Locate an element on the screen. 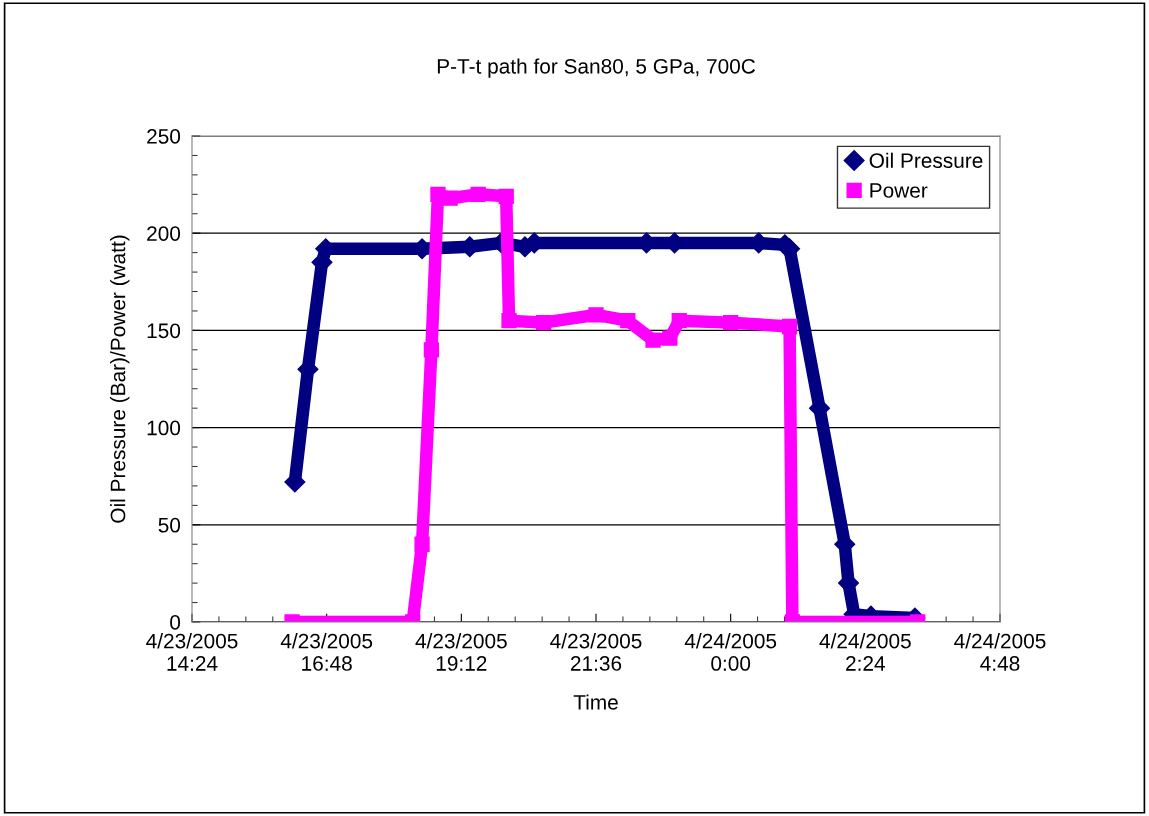 The width and height of the screenshot is (1149, 816). y-axis-title: Oil Pressure (Bar)/Power (watt) is located at coordinates (120, 379).